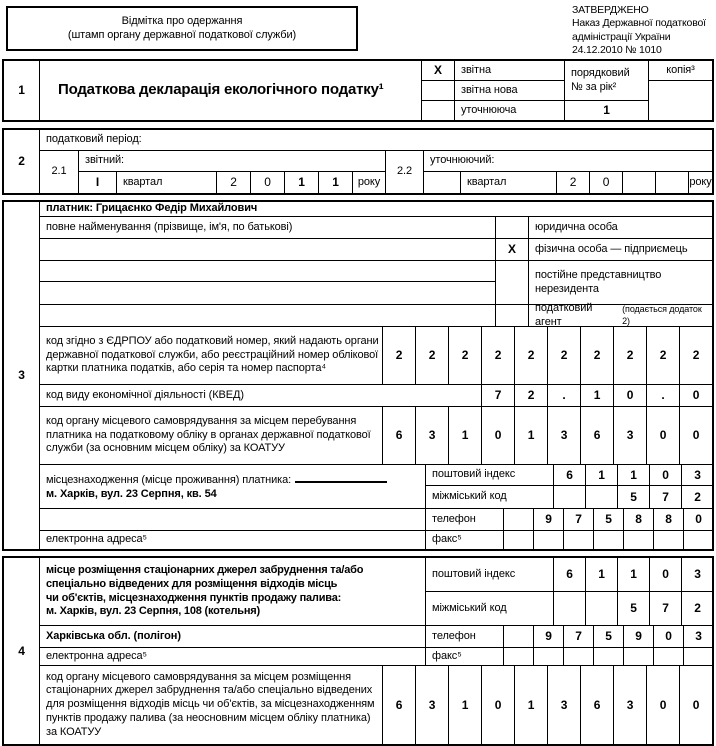 This screenshot has height=746, width=716. I want to click on checkbox-permanent-representation, so click(511, 282).